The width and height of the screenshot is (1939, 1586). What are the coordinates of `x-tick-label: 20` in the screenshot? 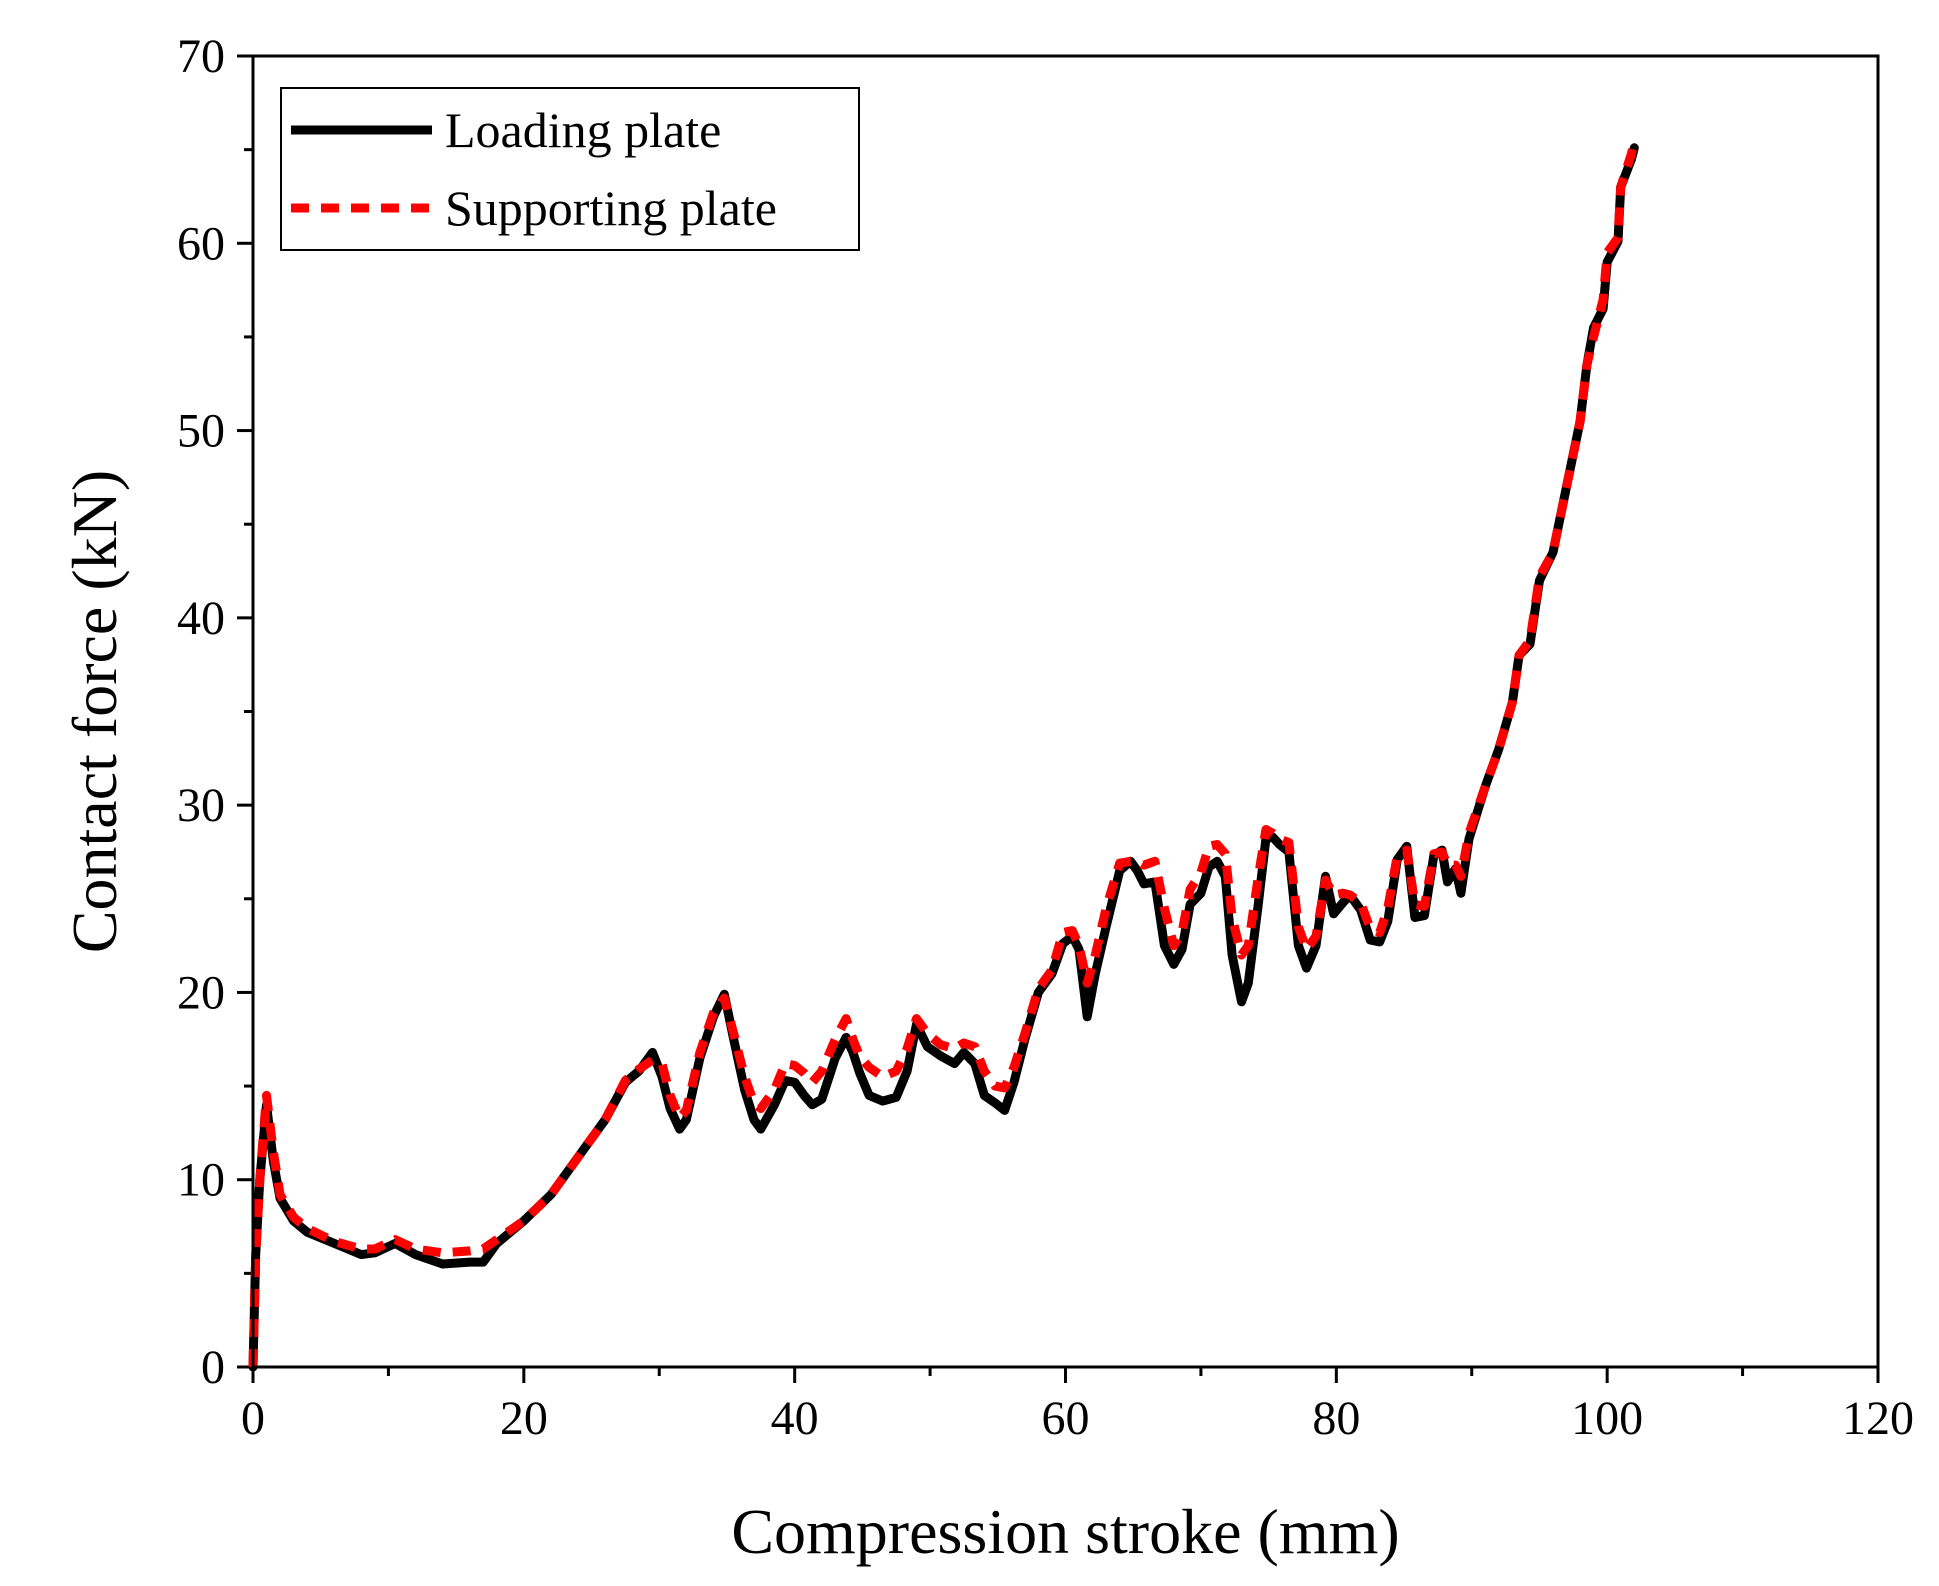 It's located at (524, 1418).